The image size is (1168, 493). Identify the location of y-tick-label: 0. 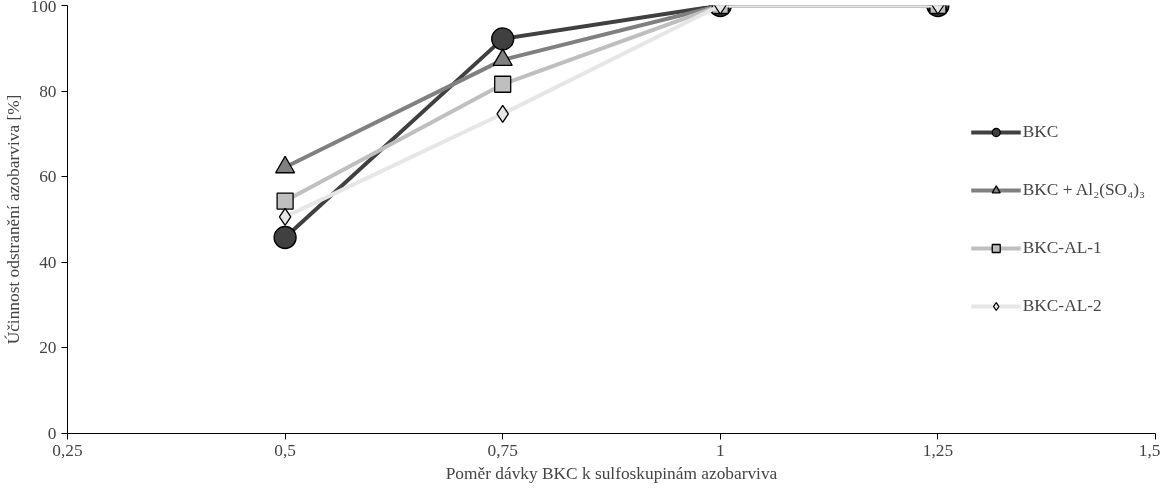
(52, 433).